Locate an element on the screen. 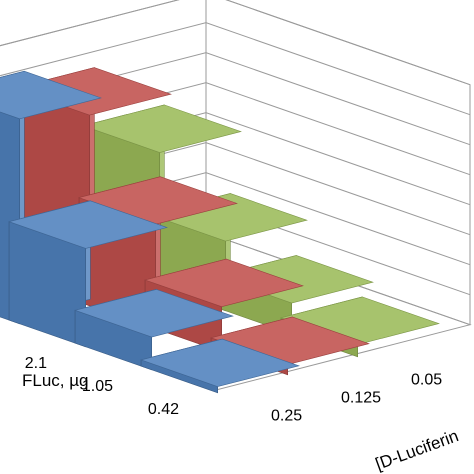 The height and width of the screenshot is (474, 474). x-tick-label: 1.05 is located at coordinates (97, 386).